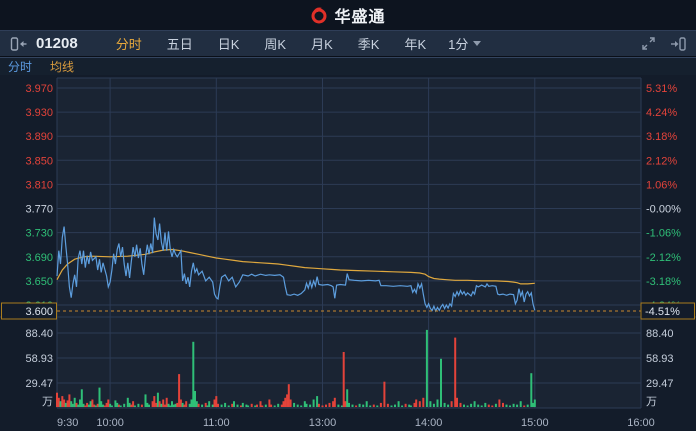 This screenshot has height=431, width=696. I want to click on toolbar-right-icons, so click(663, 43).